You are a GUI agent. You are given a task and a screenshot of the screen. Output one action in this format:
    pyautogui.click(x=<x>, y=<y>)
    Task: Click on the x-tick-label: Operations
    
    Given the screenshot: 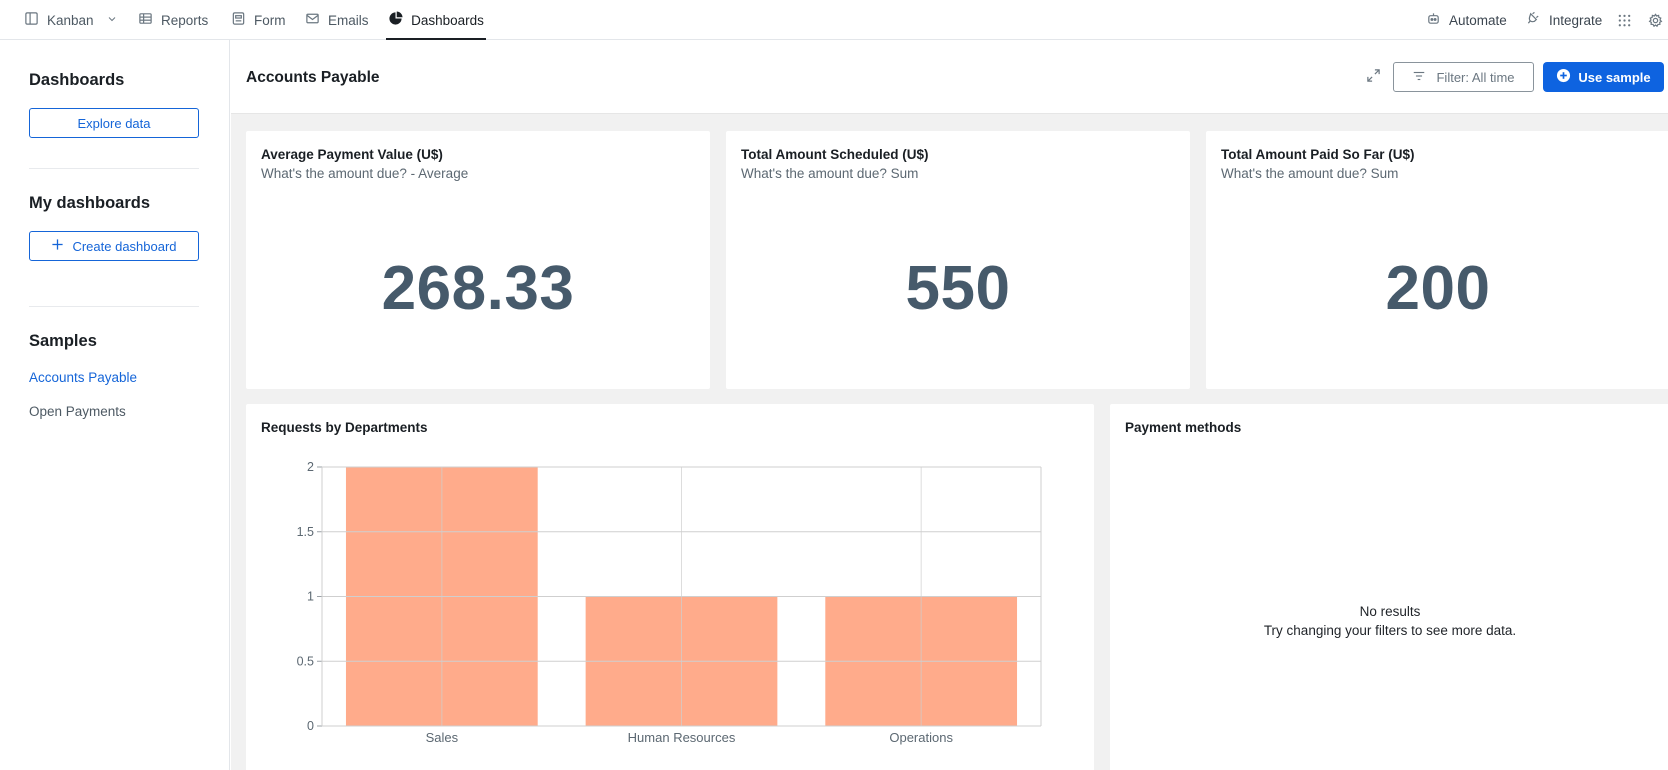 What is the action you would take?
    pyautogui.click(x=921, y=737)
    